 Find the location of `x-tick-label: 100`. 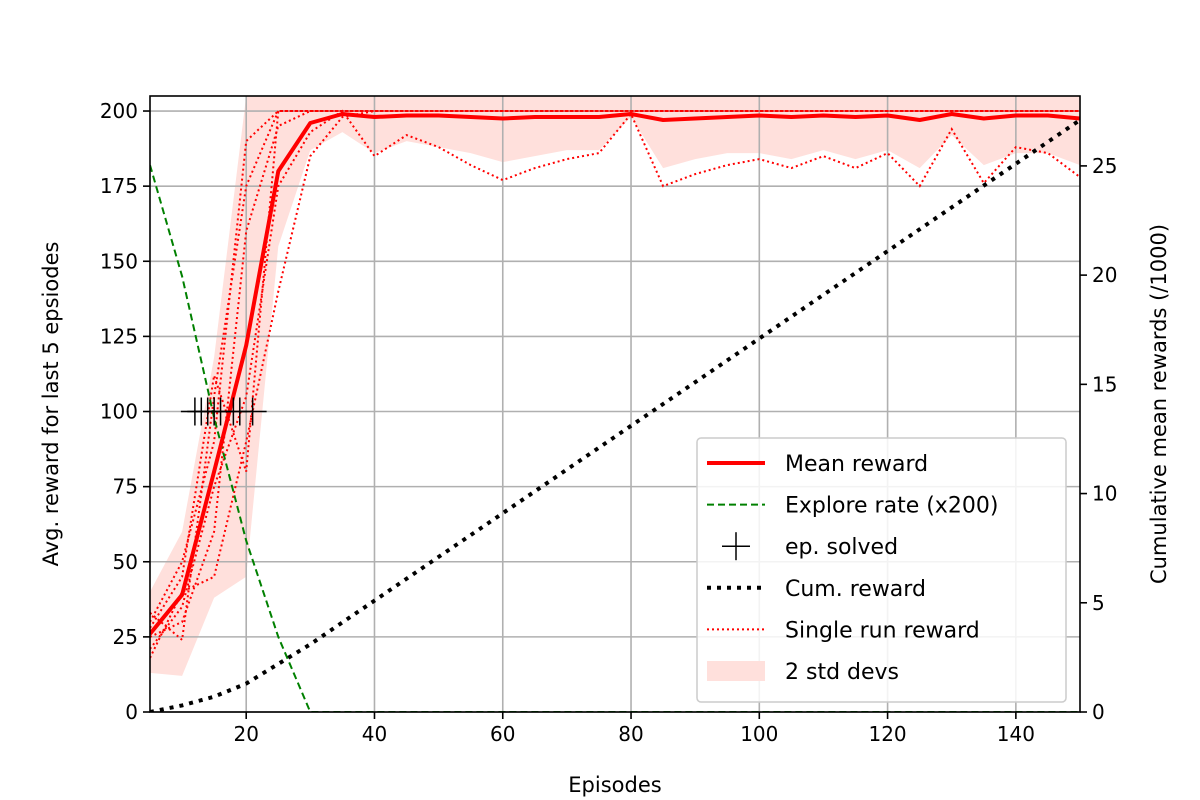

x-tick-label: 100 is located at coordinates (759, 734).